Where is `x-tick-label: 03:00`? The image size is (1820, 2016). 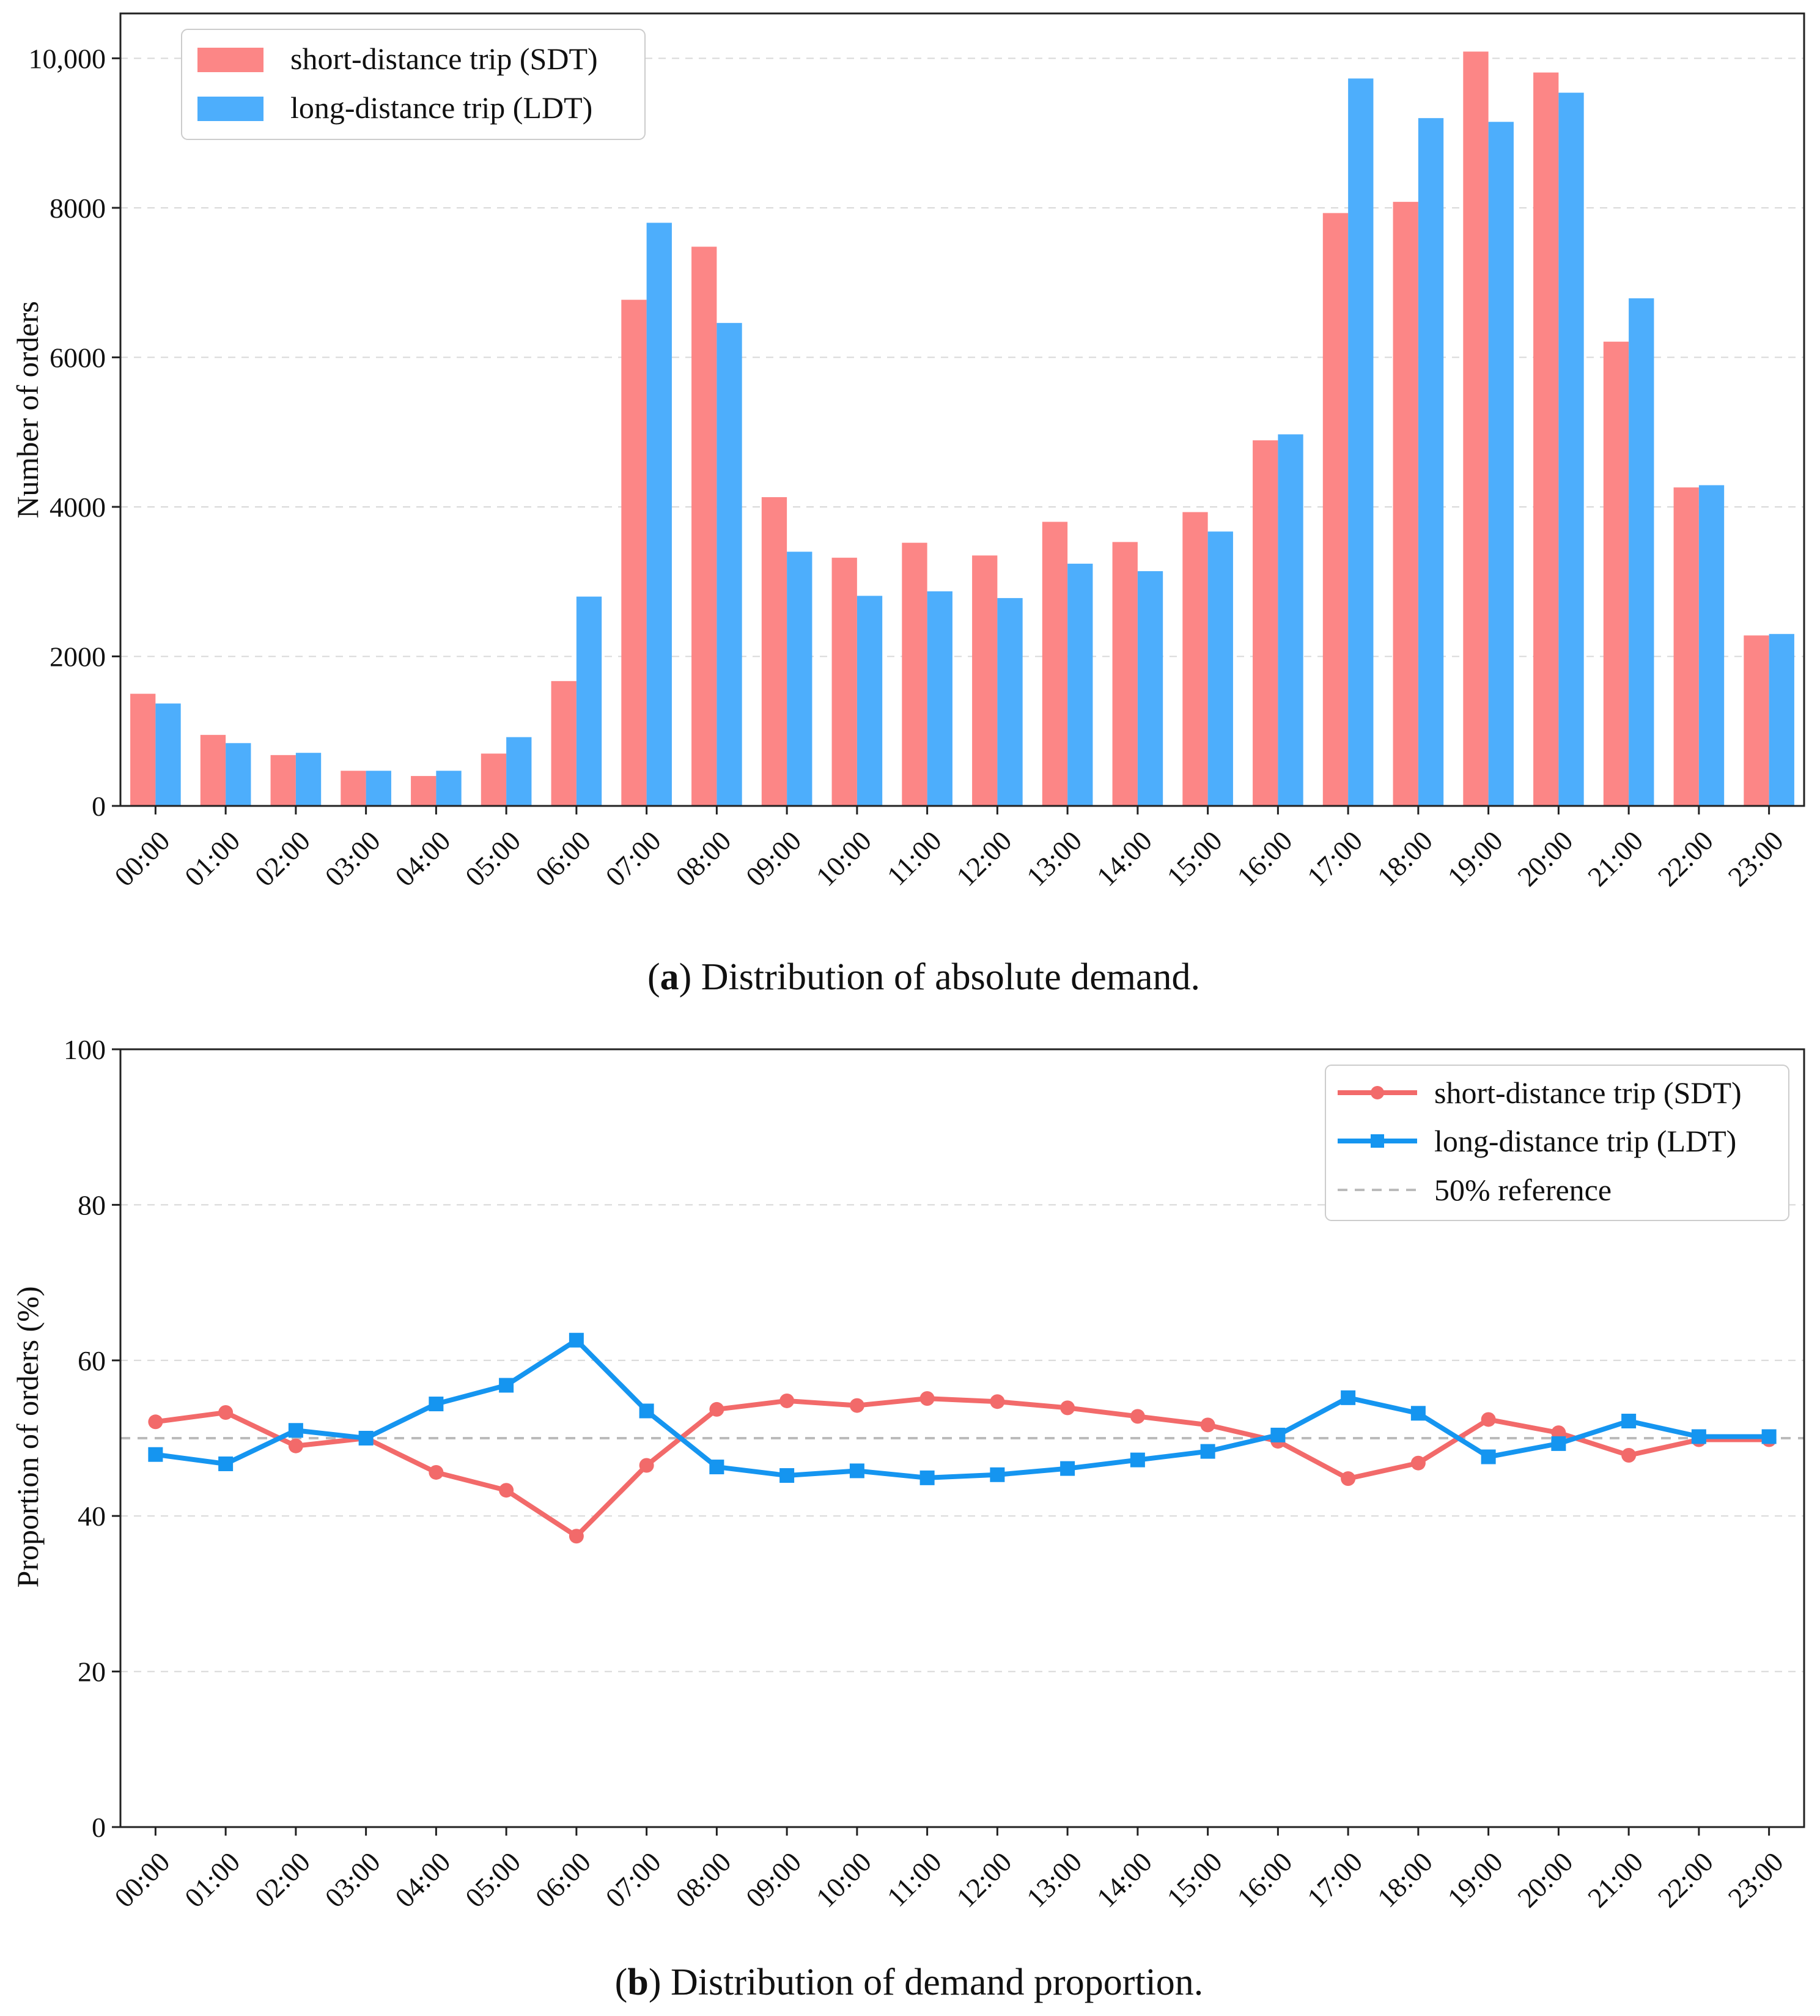
x-tick-label: 03:00 is located at coordinates (352, 859).